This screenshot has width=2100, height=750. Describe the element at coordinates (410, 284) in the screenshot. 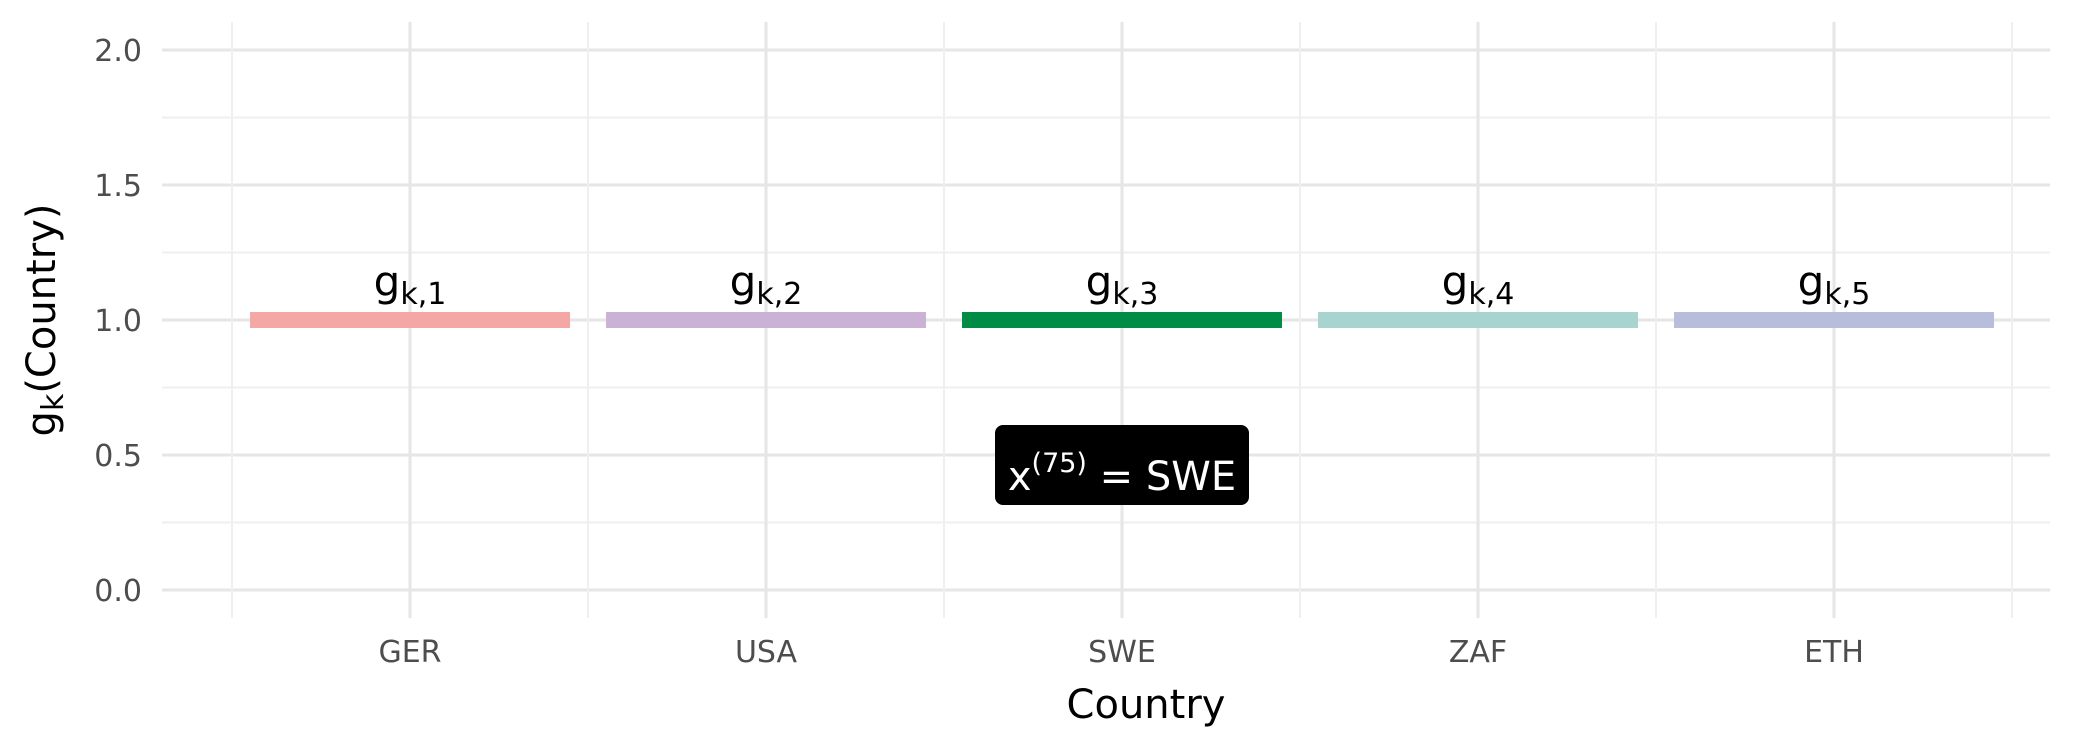

I see `bar-label: gk,1` at that location.